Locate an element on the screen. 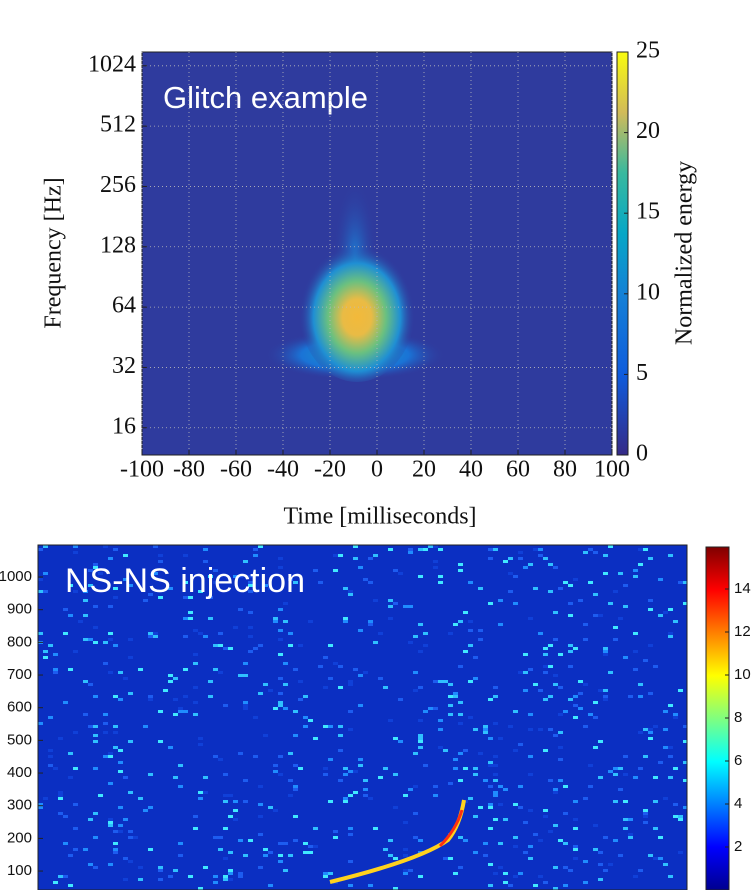 This screenshot has width=752, height=890. y-tick-label: 512 is located at coordinates (118, 125).